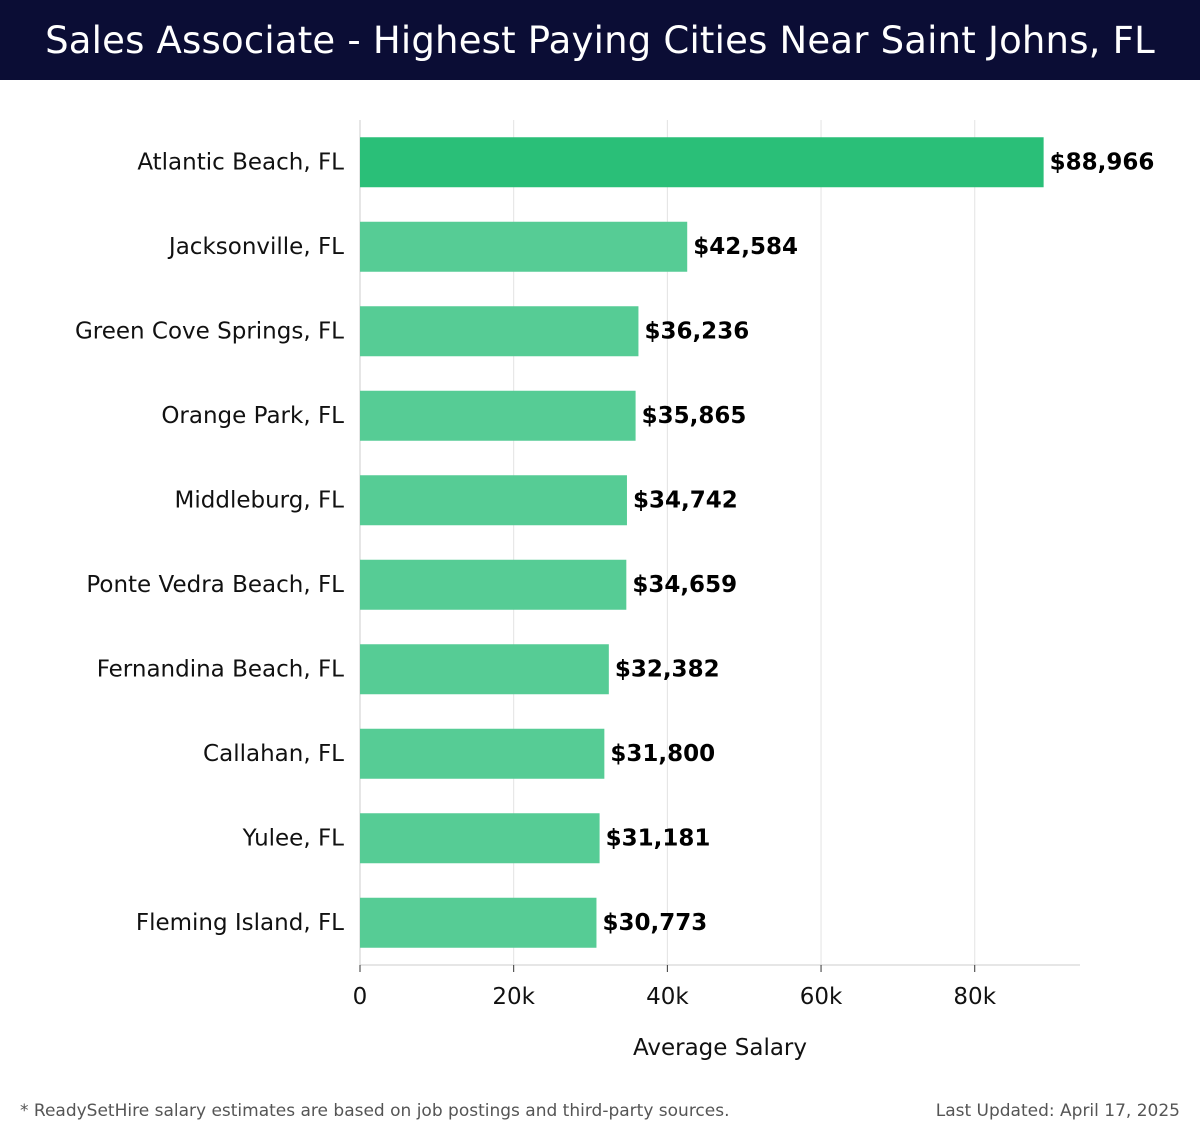 This screenshot has height=1140, width=1200. Describe the element at coordinates (694, 416) in the screenshot. I see `value-label: $35,865` at that location.